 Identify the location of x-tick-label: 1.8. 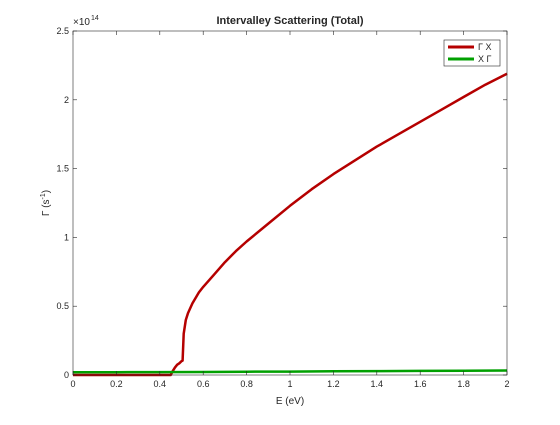
(463, 384).